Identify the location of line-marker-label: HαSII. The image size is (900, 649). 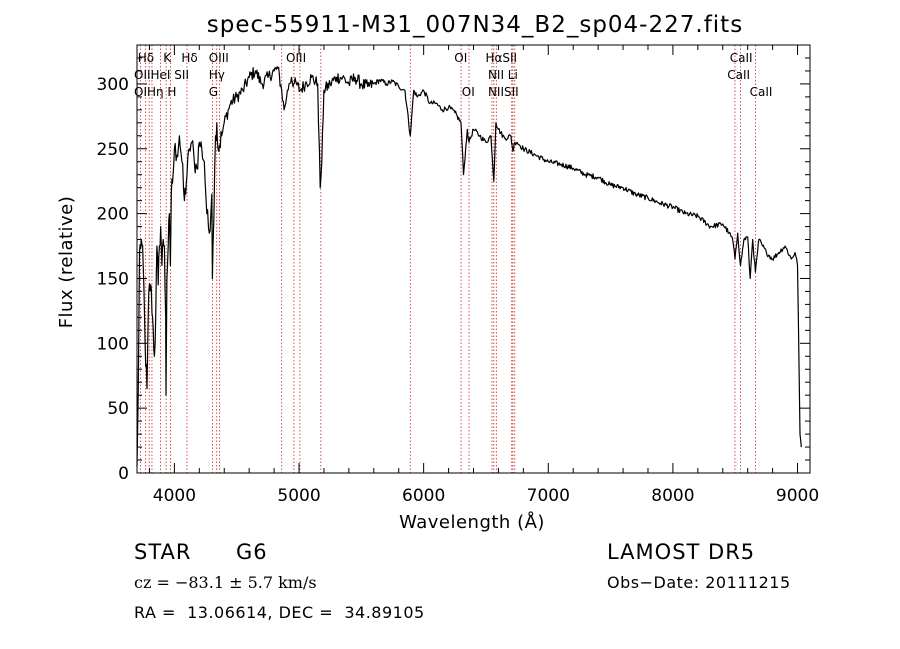
(501, 58).